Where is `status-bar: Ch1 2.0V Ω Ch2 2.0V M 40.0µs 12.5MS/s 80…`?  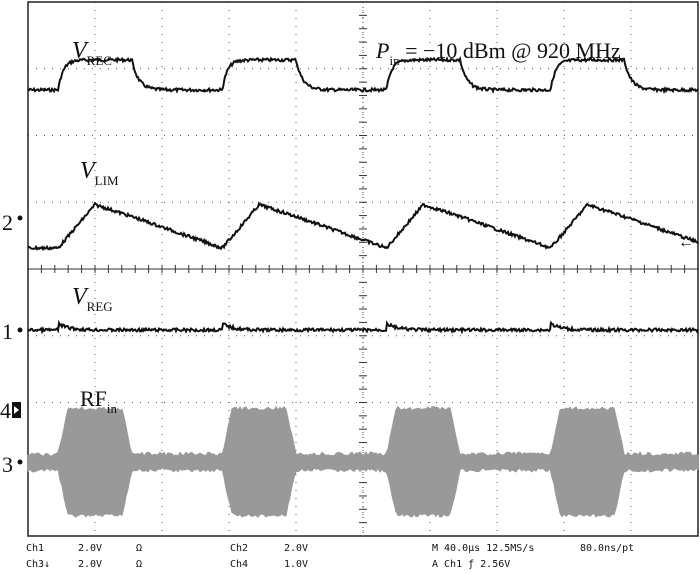
status-bar: Ch1 2.0V Ω Ch2 2.0V M 40.0µs 12.5MS/s 80… is located at coordinates (330, 556).